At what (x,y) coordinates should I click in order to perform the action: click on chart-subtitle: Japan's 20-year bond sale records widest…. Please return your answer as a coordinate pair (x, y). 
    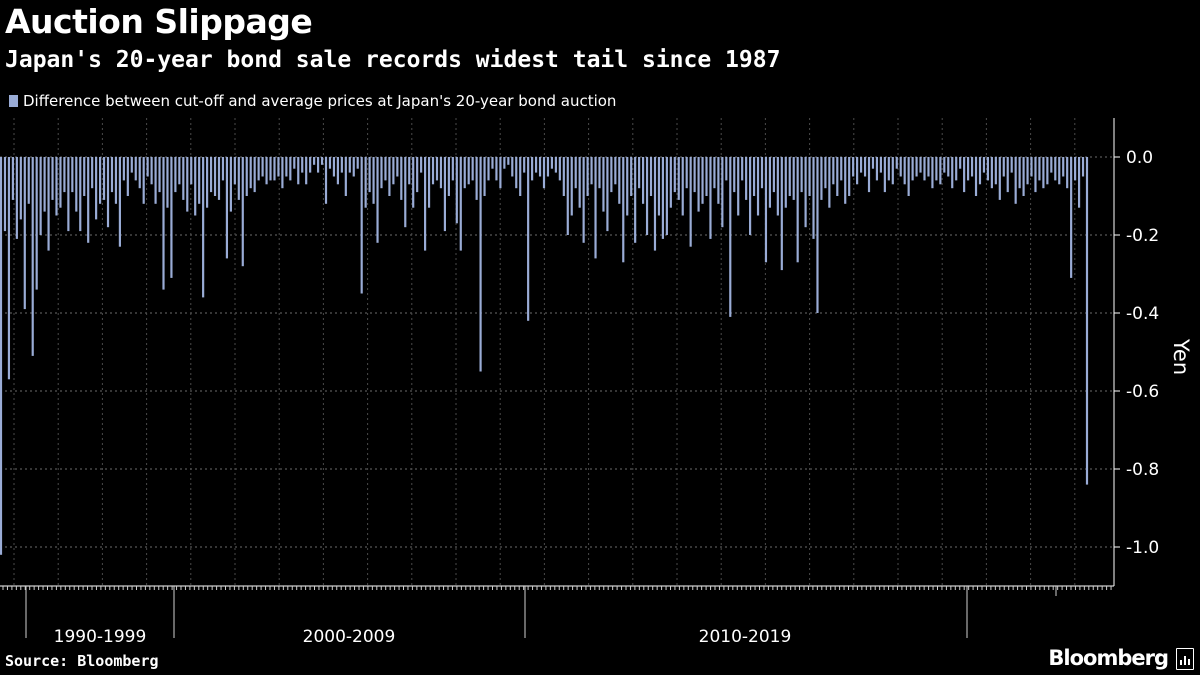
    Looking at the image, I should click on (393, 60).